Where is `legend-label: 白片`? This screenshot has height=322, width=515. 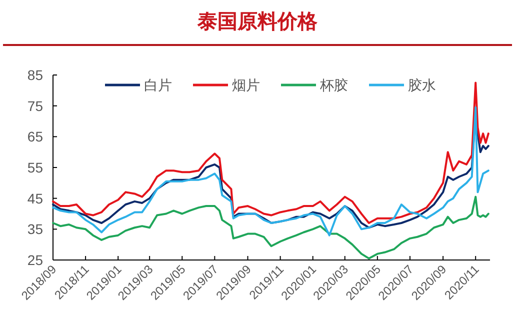 legend-label: 白片 is located at coordinates (158, 85).